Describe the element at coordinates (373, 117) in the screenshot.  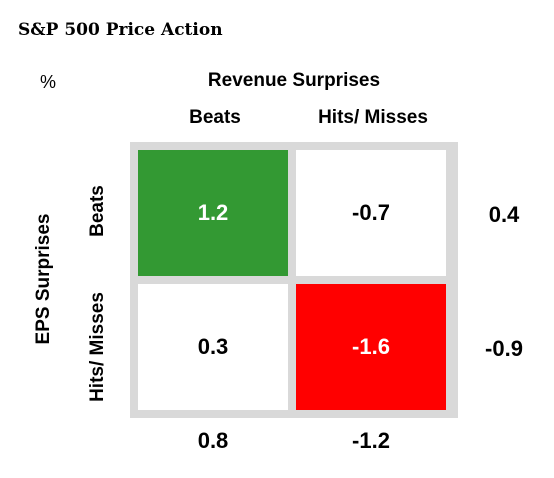
I see `column-header-hits-misses: Hits/ Misses` at that location.